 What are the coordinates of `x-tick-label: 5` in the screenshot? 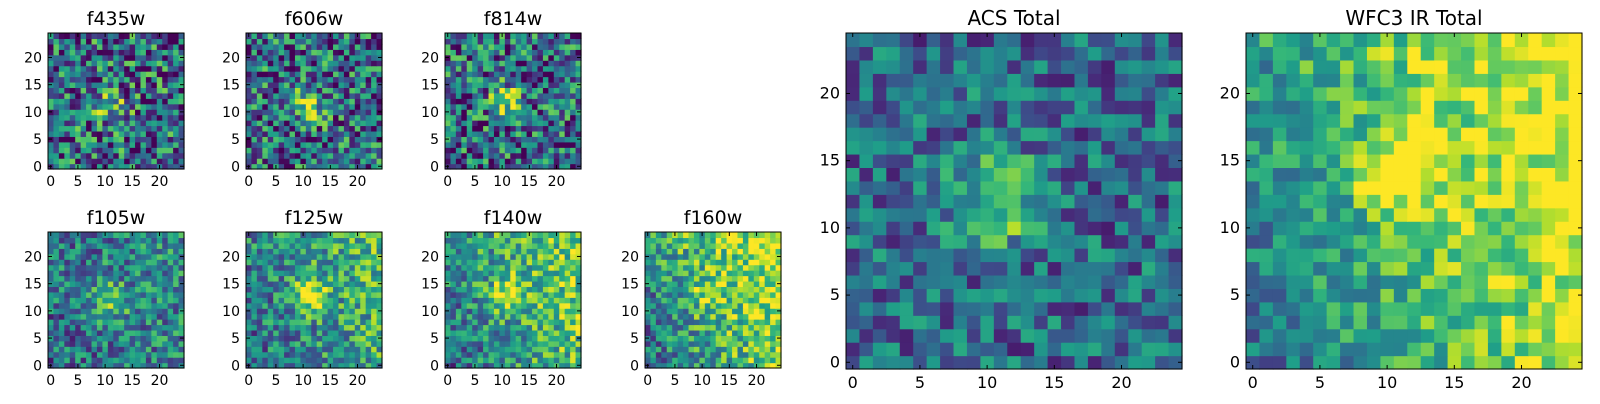 It's located at (77, 381).